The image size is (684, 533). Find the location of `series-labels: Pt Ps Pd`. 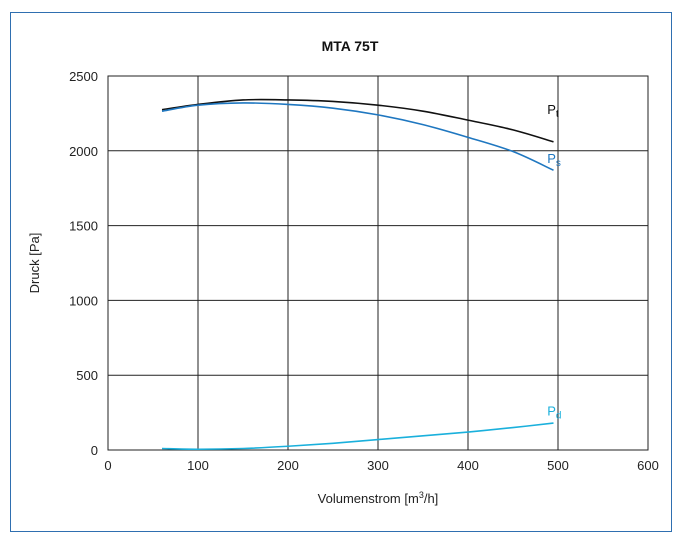

series-labels: Pt Ps Pd is located at coordinates (554, 261).